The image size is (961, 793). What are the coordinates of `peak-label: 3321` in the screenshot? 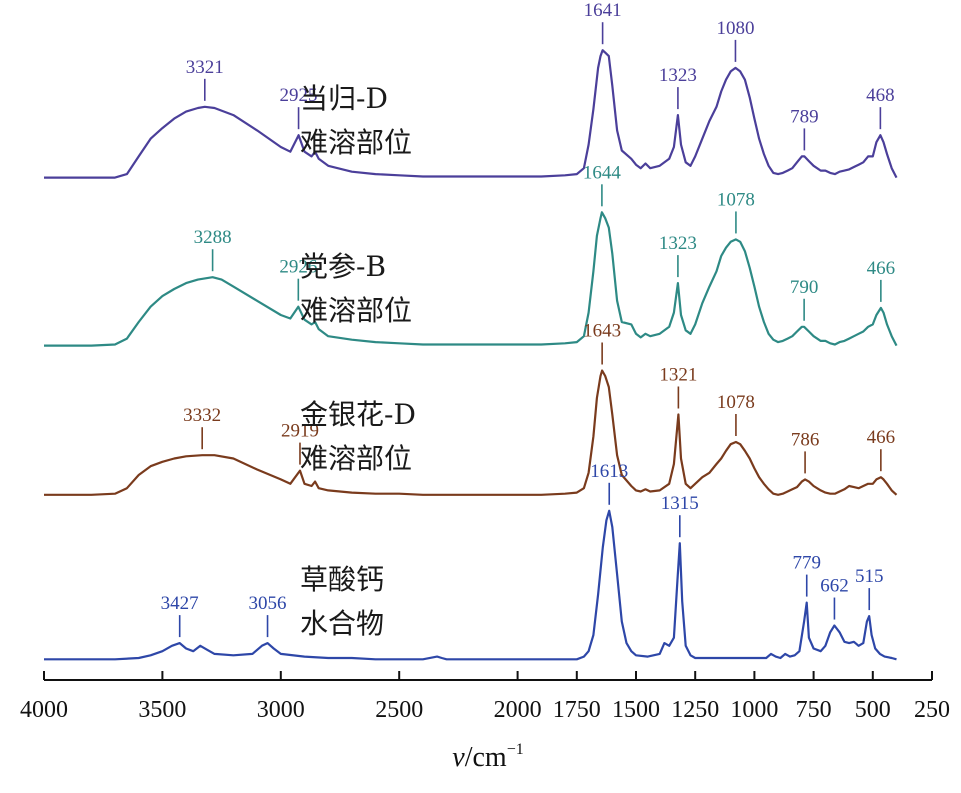 It's located at (205, 67).